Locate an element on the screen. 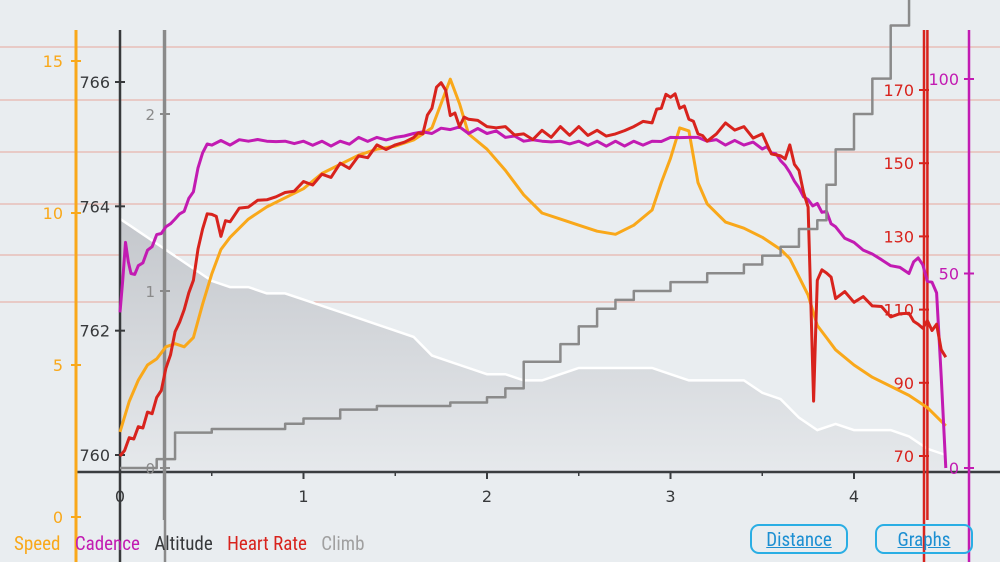 The width and height of the screenshot is (1000, 562). legend-cadence: Cadence is located at coordinates (107, 543).